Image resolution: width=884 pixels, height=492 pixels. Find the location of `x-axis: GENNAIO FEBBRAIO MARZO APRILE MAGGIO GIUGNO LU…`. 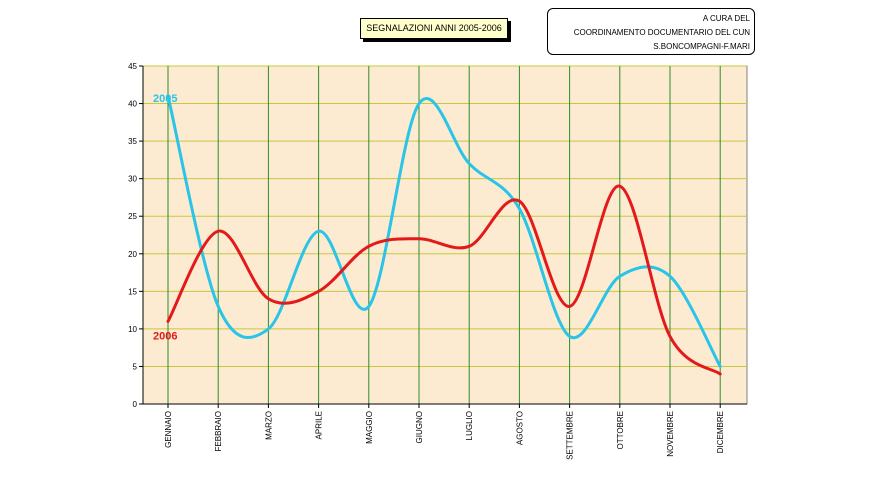

x-axis: GENNAIO FEBBRAIO MARZO APRILE MAGGIO GIUGNO LU… is located at coordinates (445, 431).